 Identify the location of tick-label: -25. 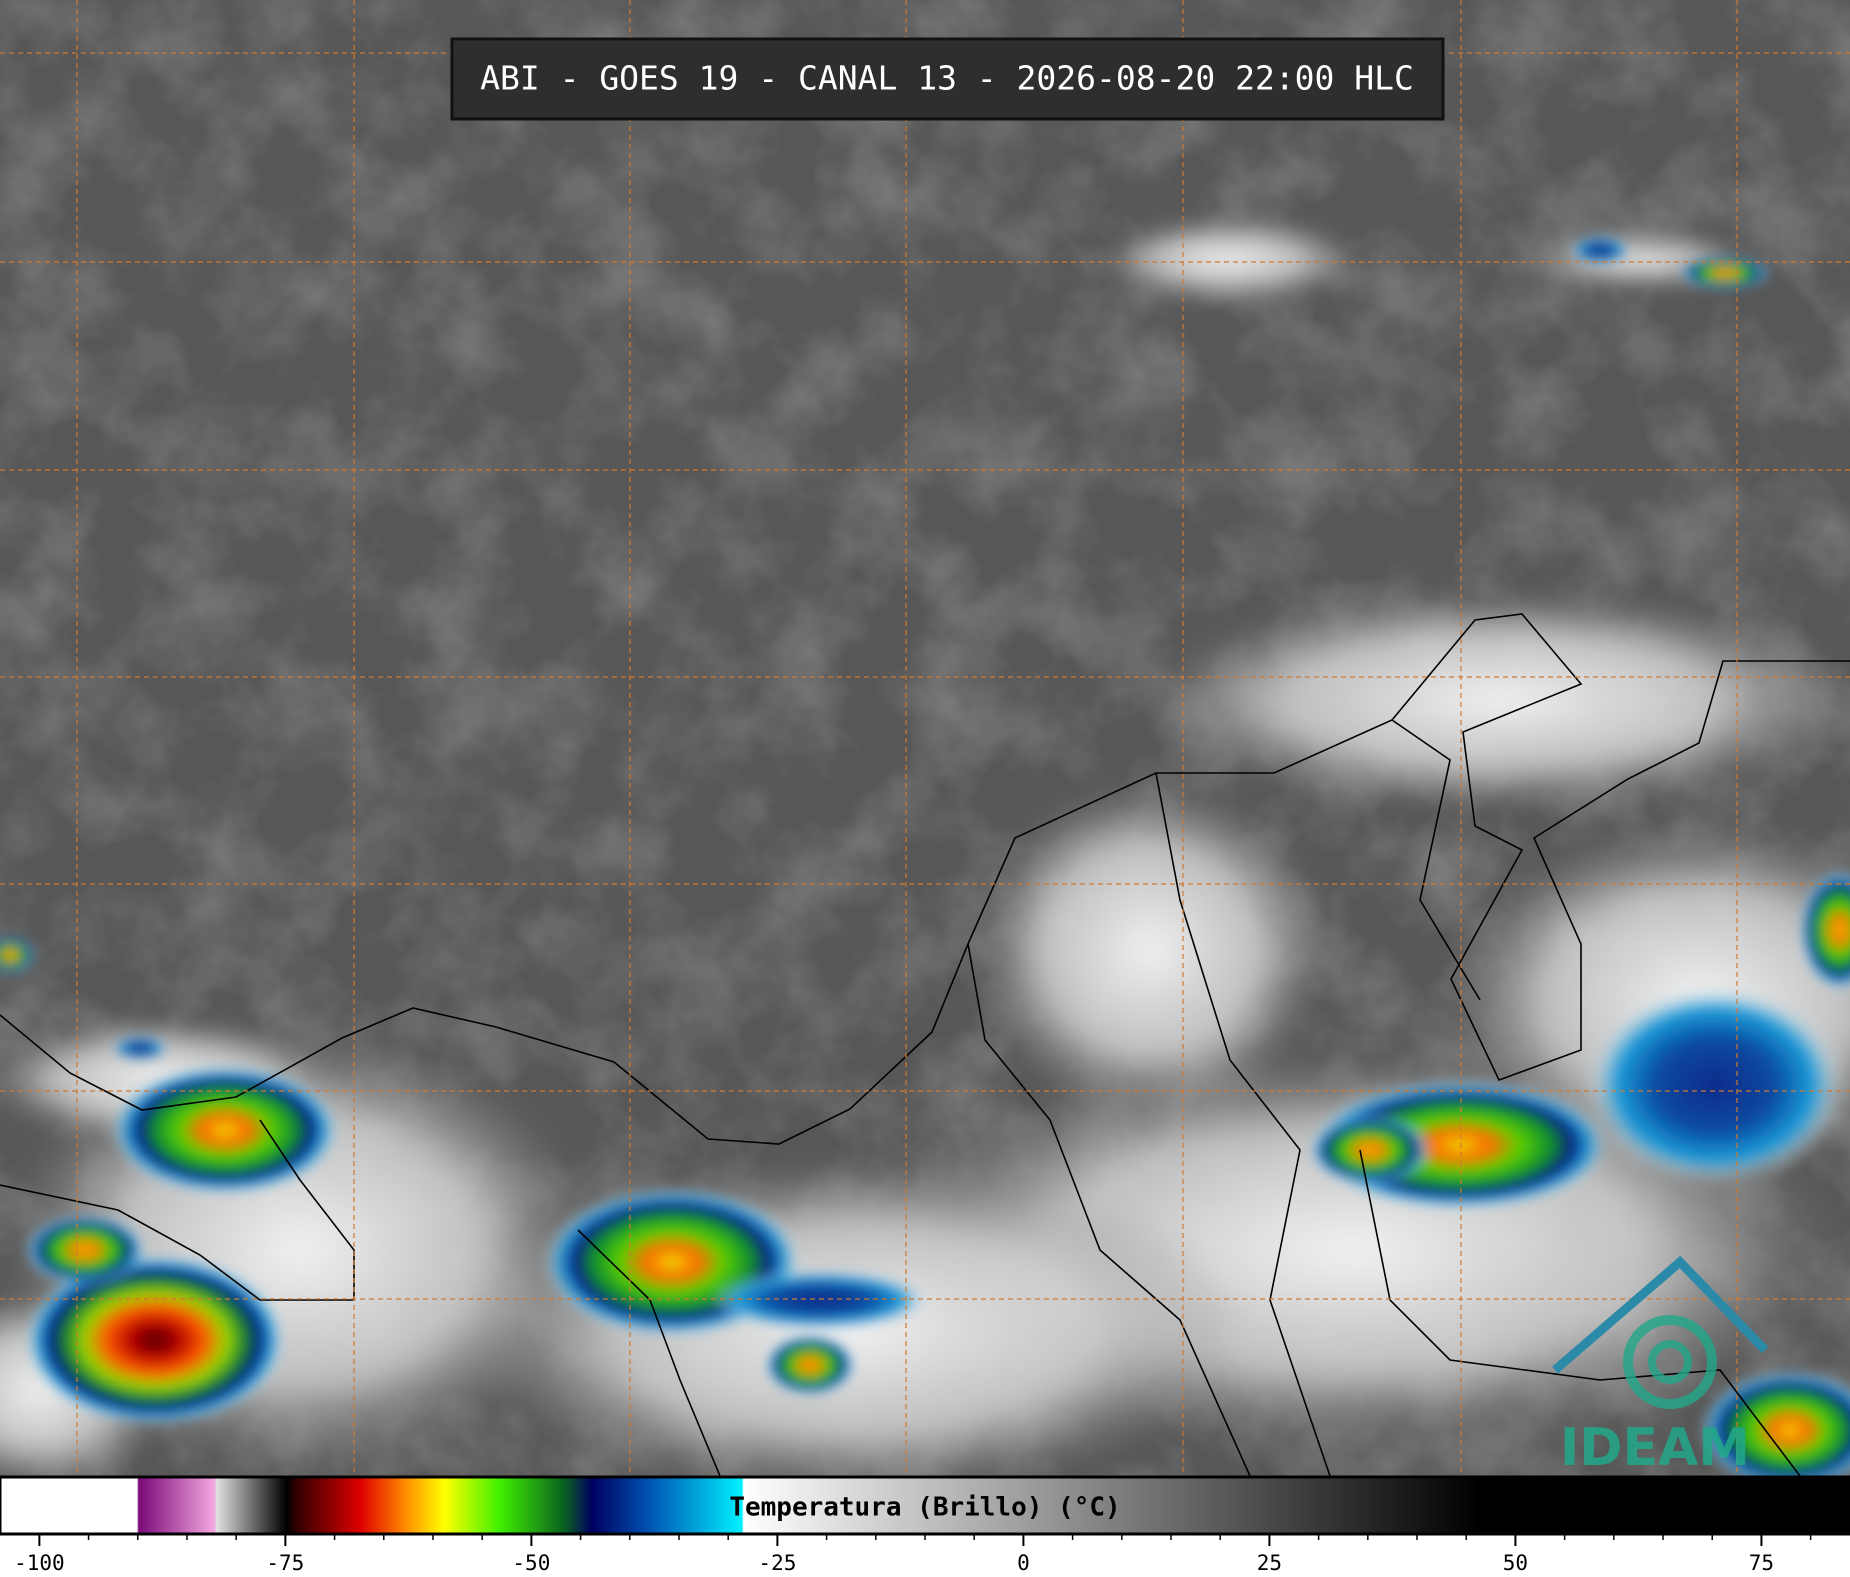
(777, 1563).